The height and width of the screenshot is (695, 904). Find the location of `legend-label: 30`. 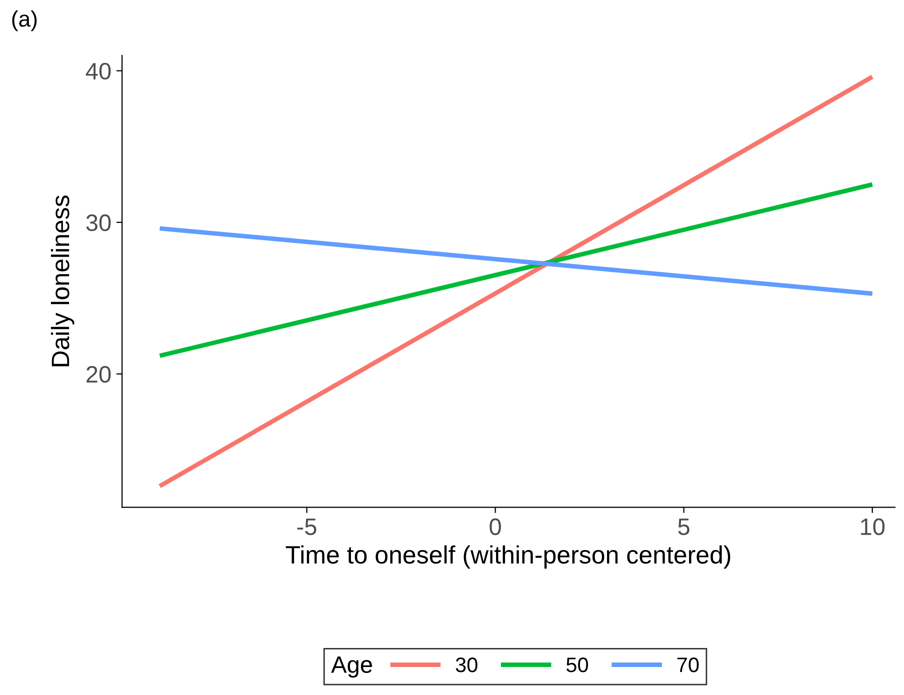

legend-label: 30 is located at coordinates (467, 664).